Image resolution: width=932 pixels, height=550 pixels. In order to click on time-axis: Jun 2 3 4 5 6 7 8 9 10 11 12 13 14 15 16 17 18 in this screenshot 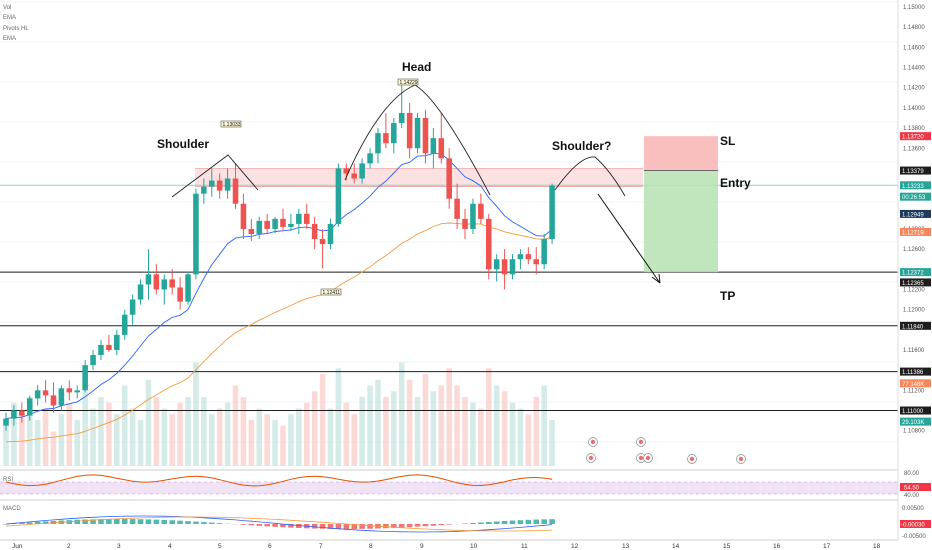, I will do `click(449, 544)`.